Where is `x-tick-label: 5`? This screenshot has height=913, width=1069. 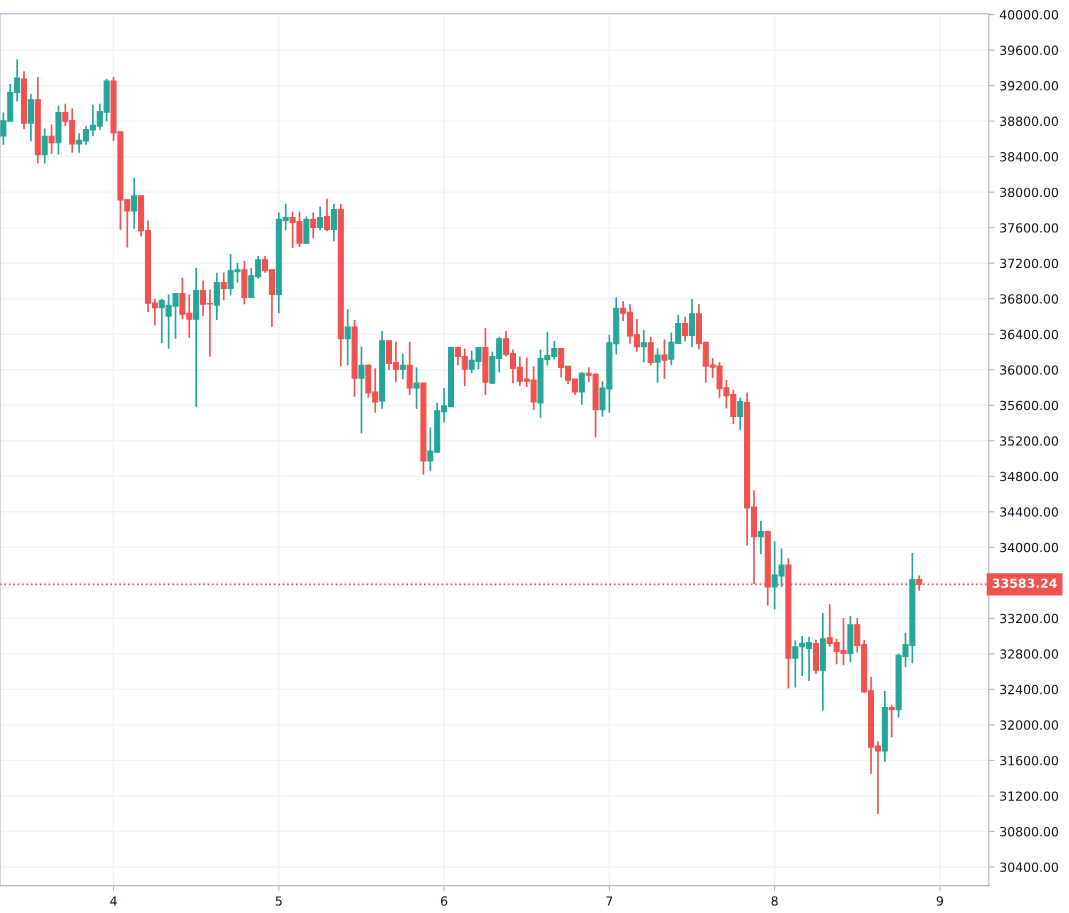
x-tick-label: 5 is located at coordinates (278, 901).